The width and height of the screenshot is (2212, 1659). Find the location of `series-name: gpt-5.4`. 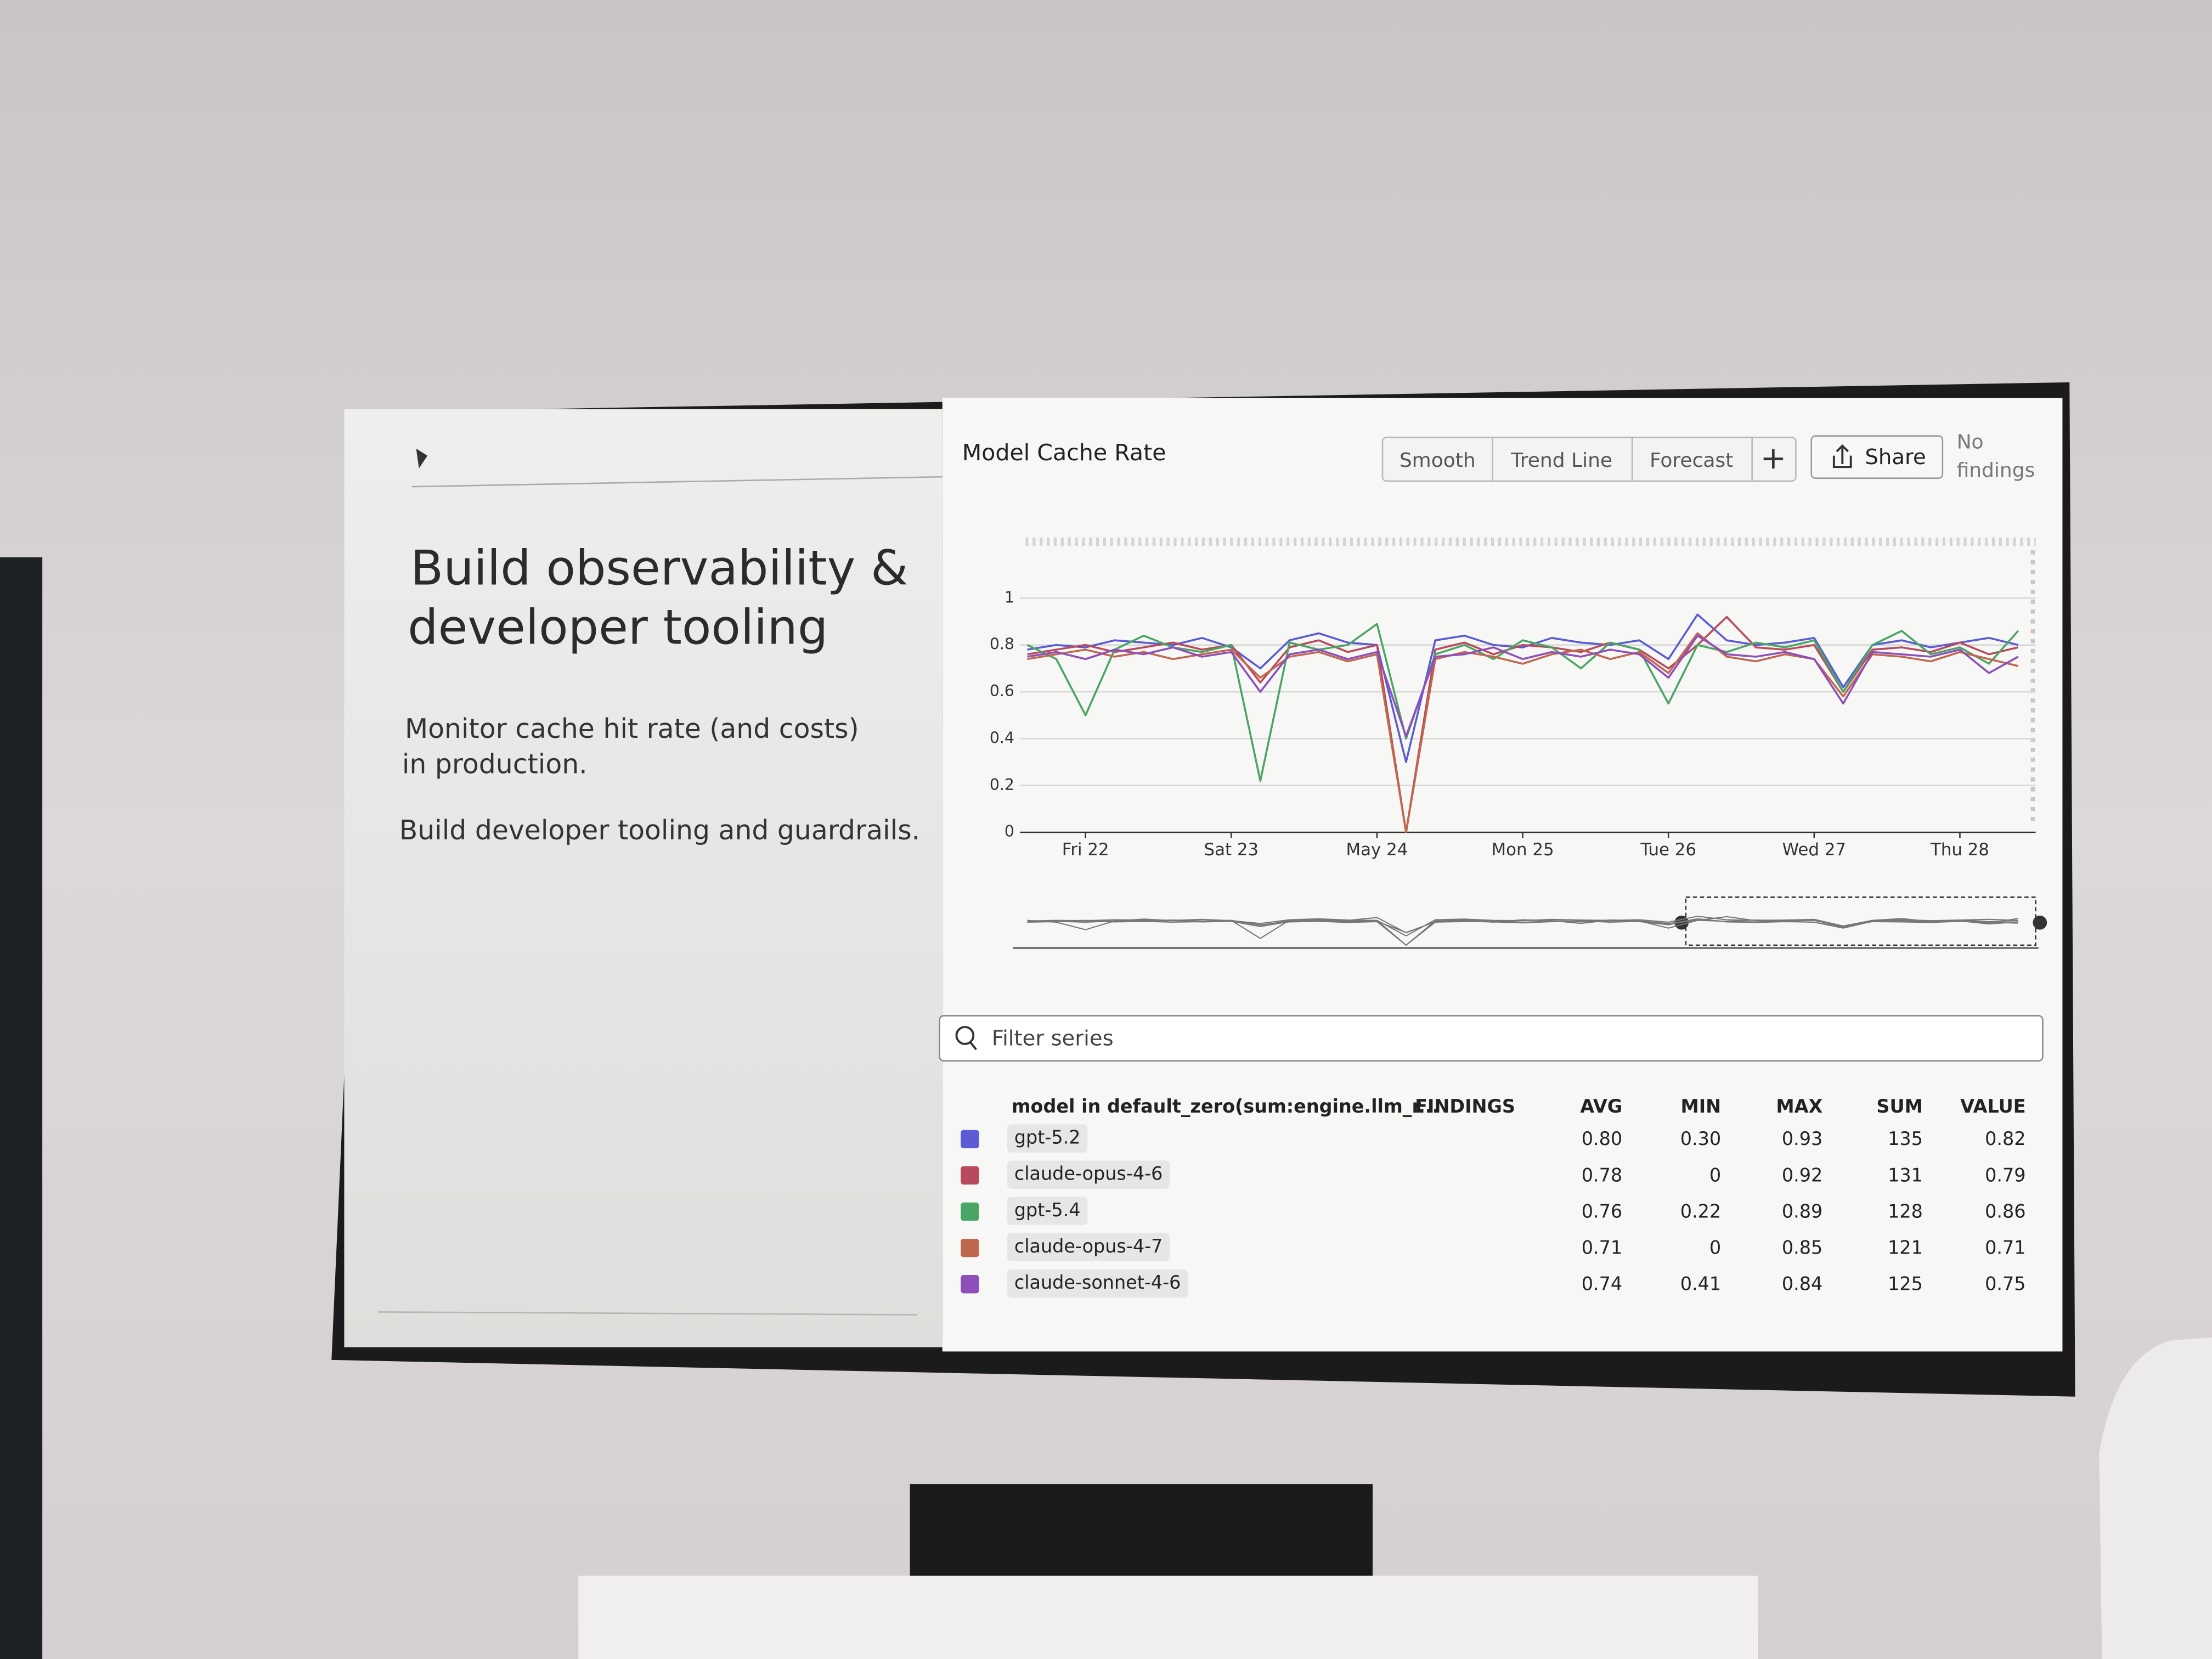

series-name: gpt-5.4 is located at coordinates (1047, 1210).